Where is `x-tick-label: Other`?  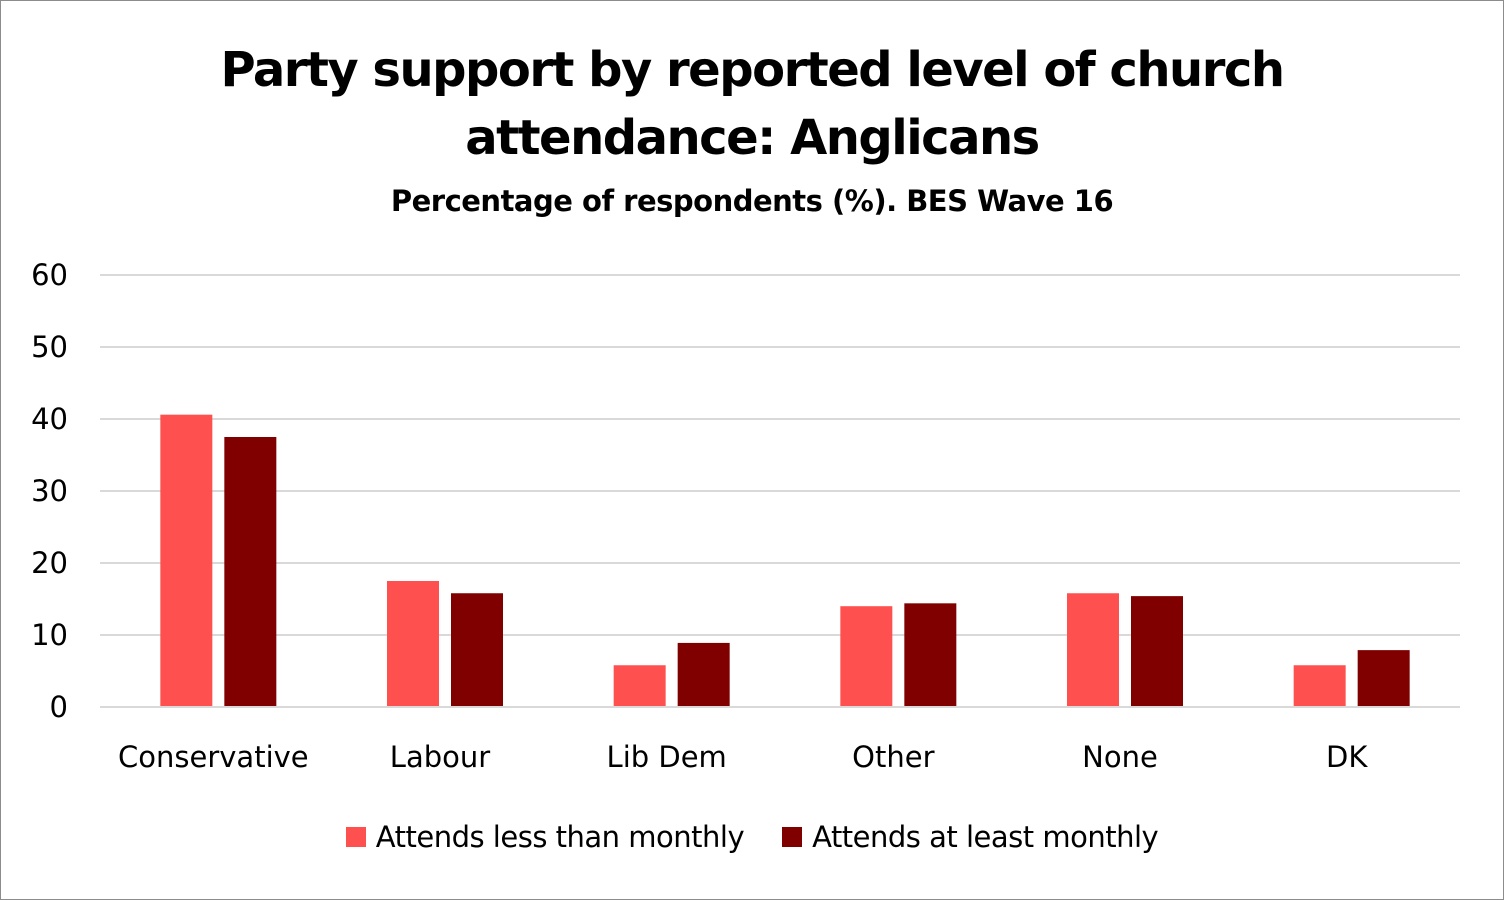
x-tick-label: Other is located at coordinates (893, 757).